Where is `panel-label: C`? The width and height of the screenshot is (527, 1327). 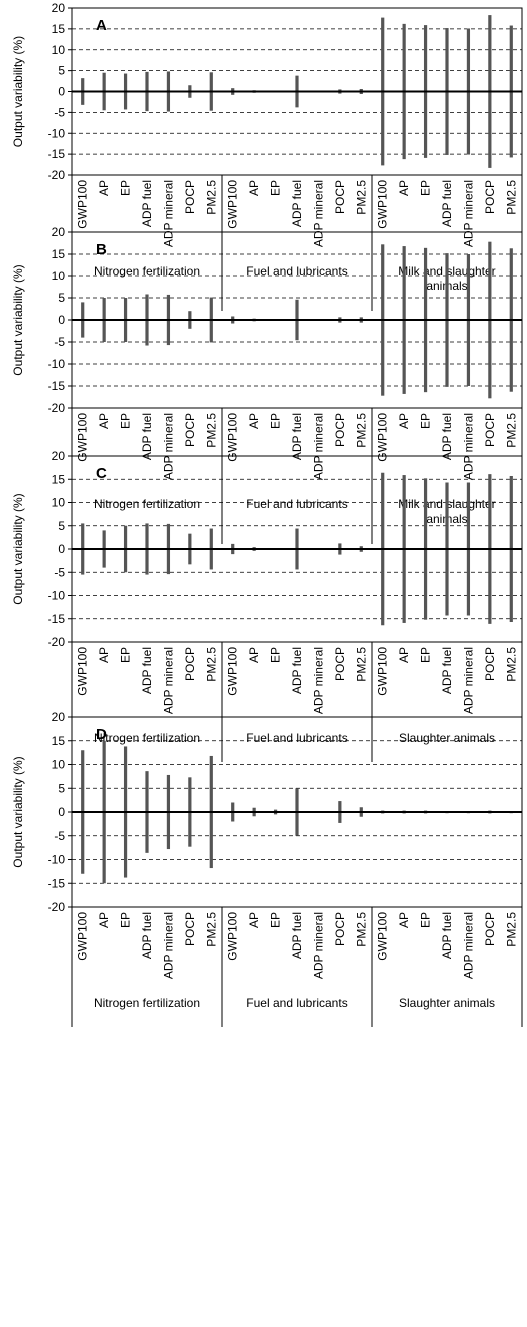
panel-label: C is located at coordinates (101, 473).